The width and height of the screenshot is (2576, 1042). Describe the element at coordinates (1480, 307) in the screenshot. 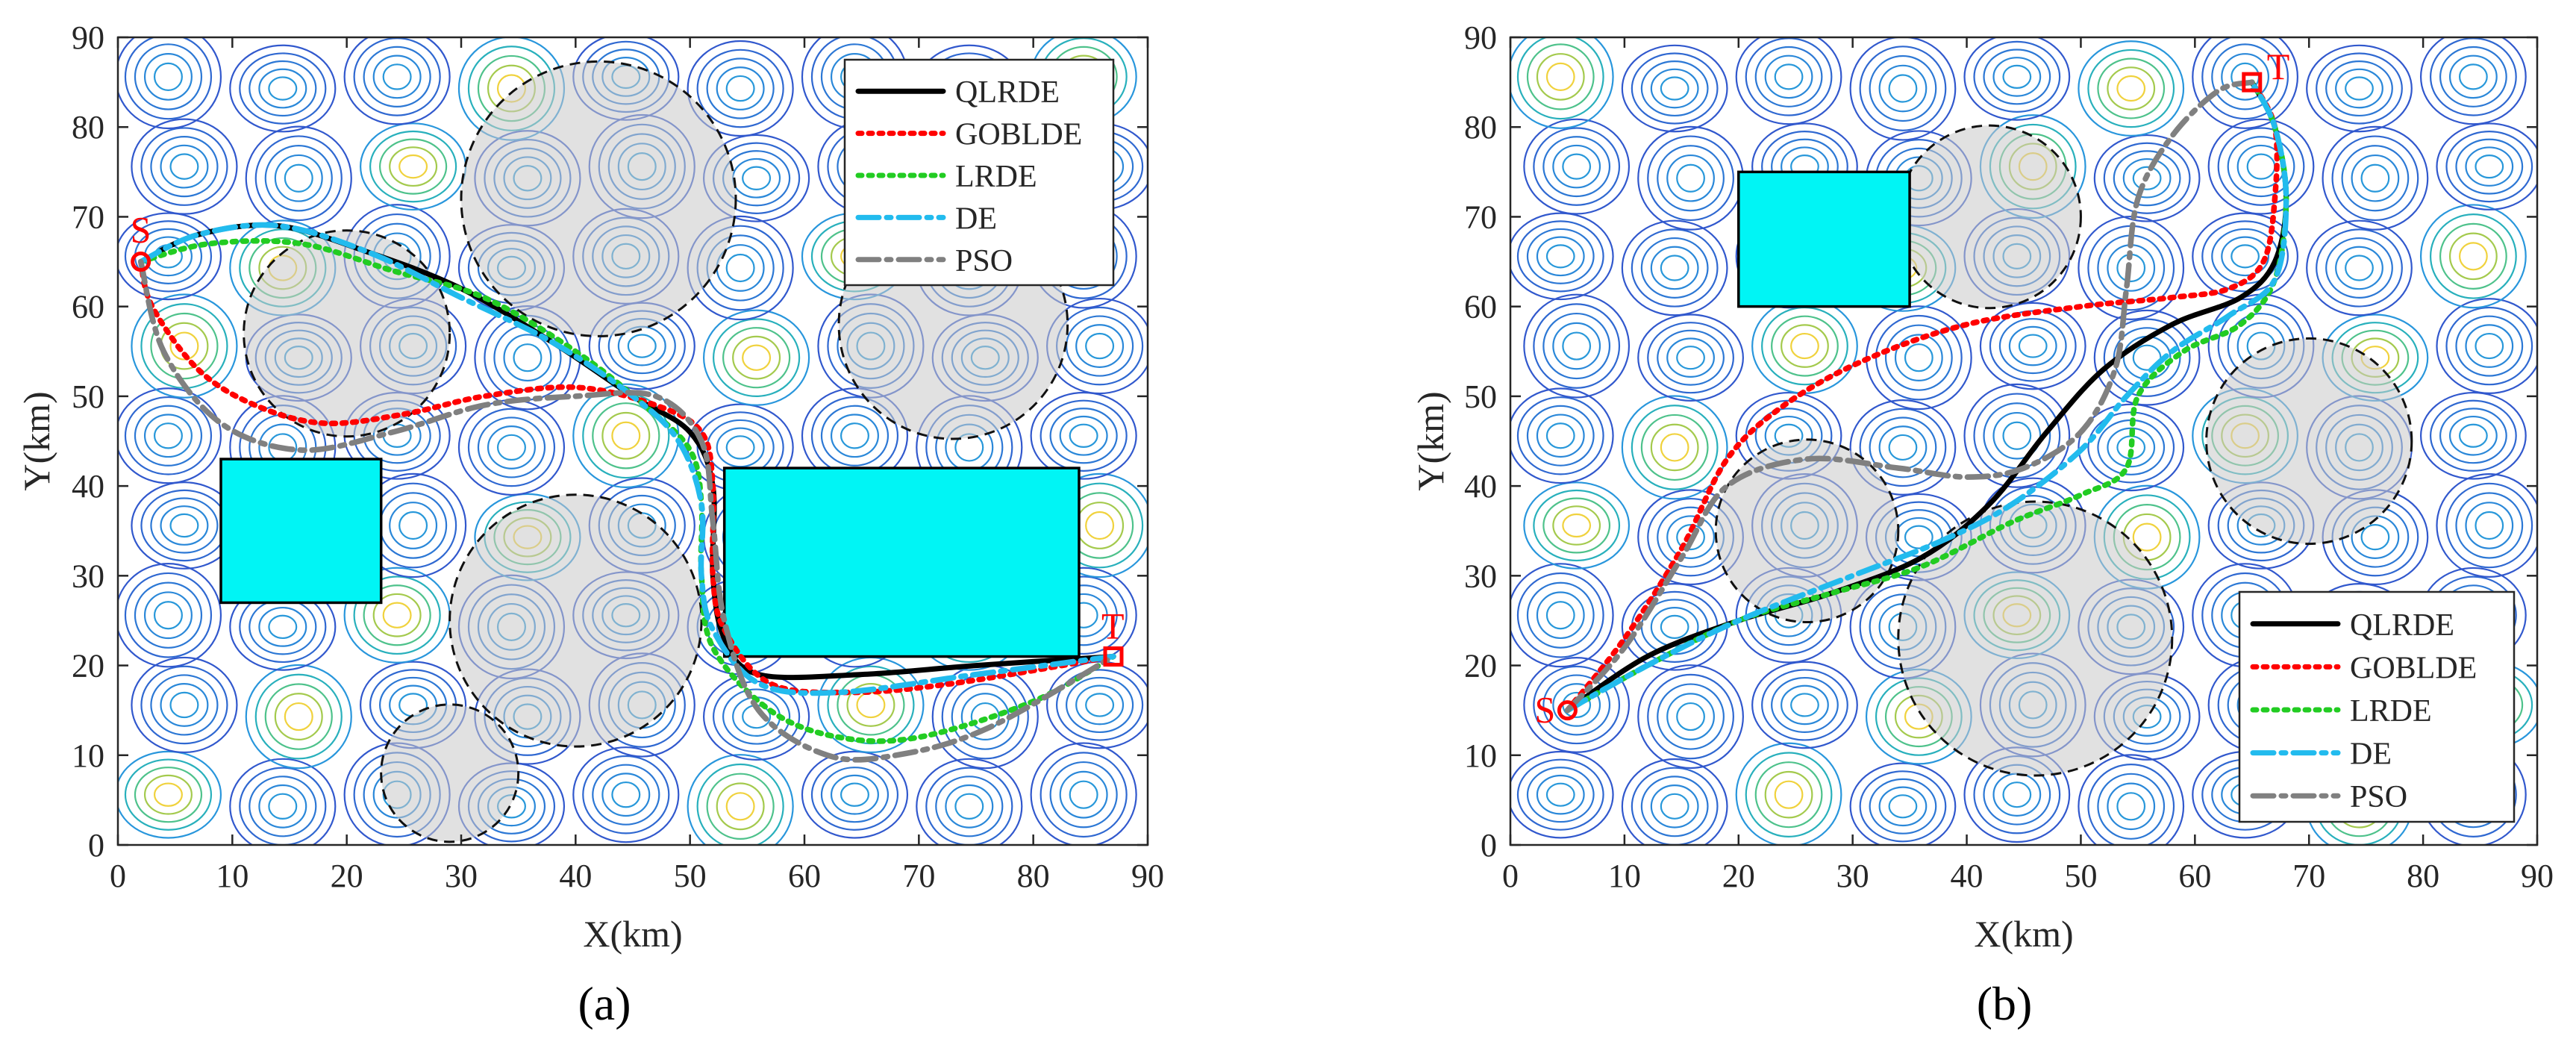

I see `y-tick-label: 60` at that location.